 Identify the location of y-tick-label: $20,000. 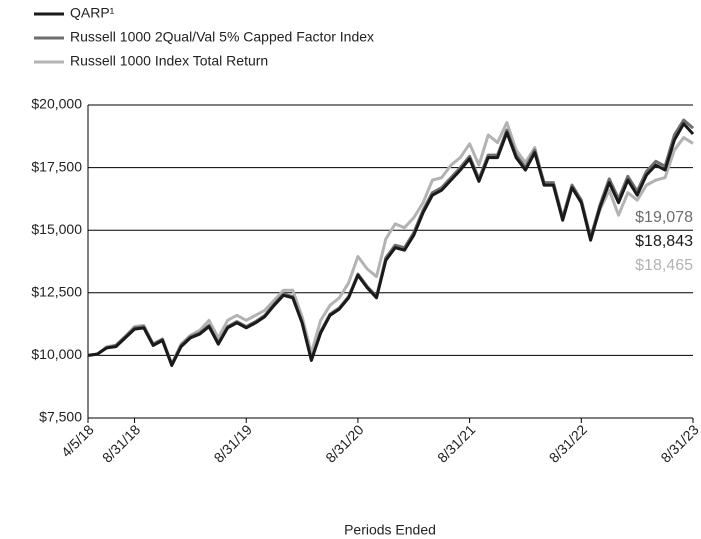
(56, 104).